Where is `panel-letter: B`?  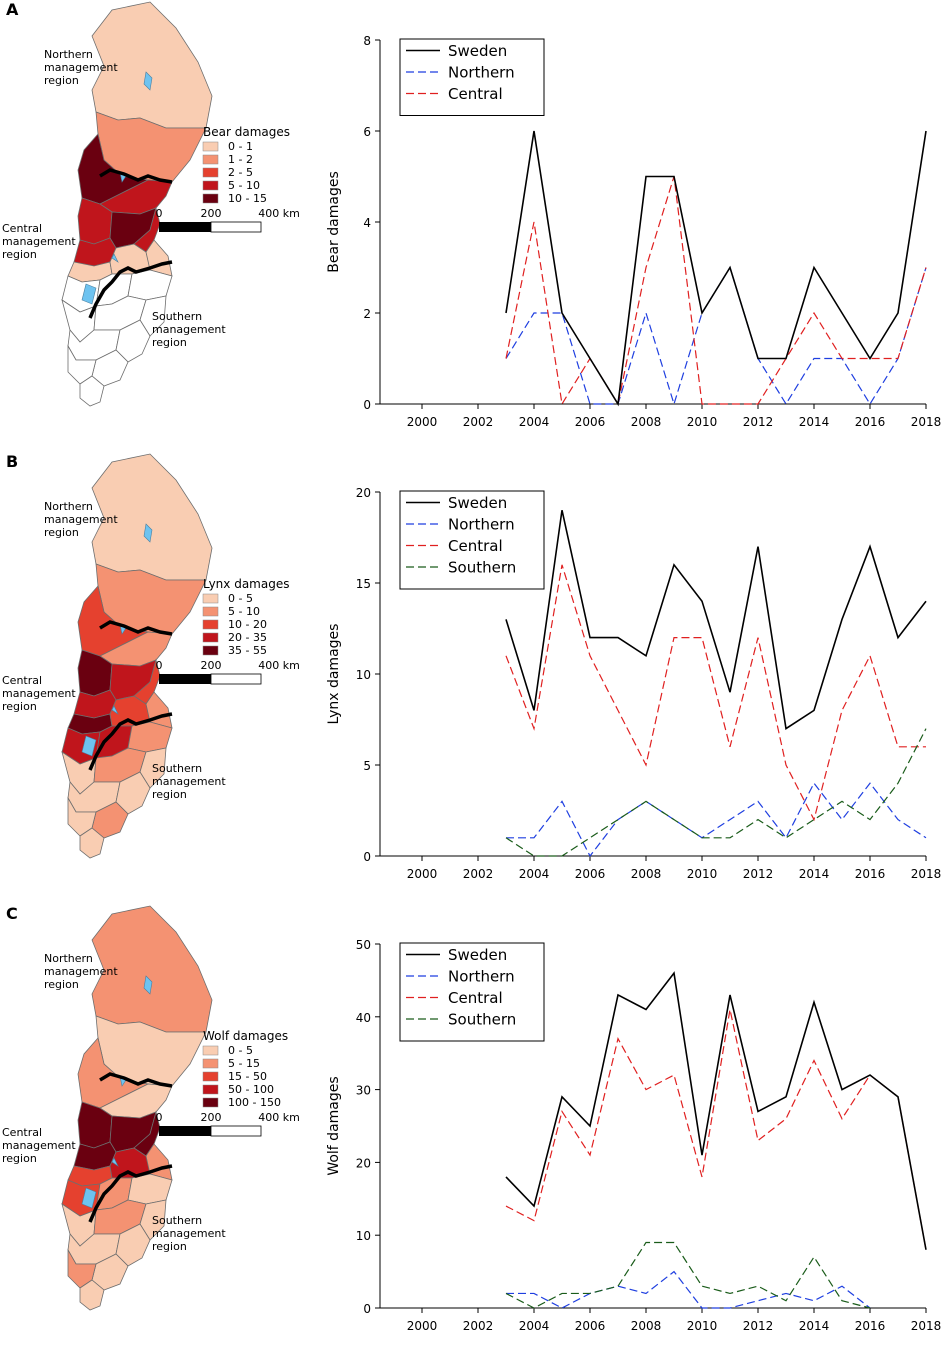
panel-letter: B is located at coordinates (12, 461).